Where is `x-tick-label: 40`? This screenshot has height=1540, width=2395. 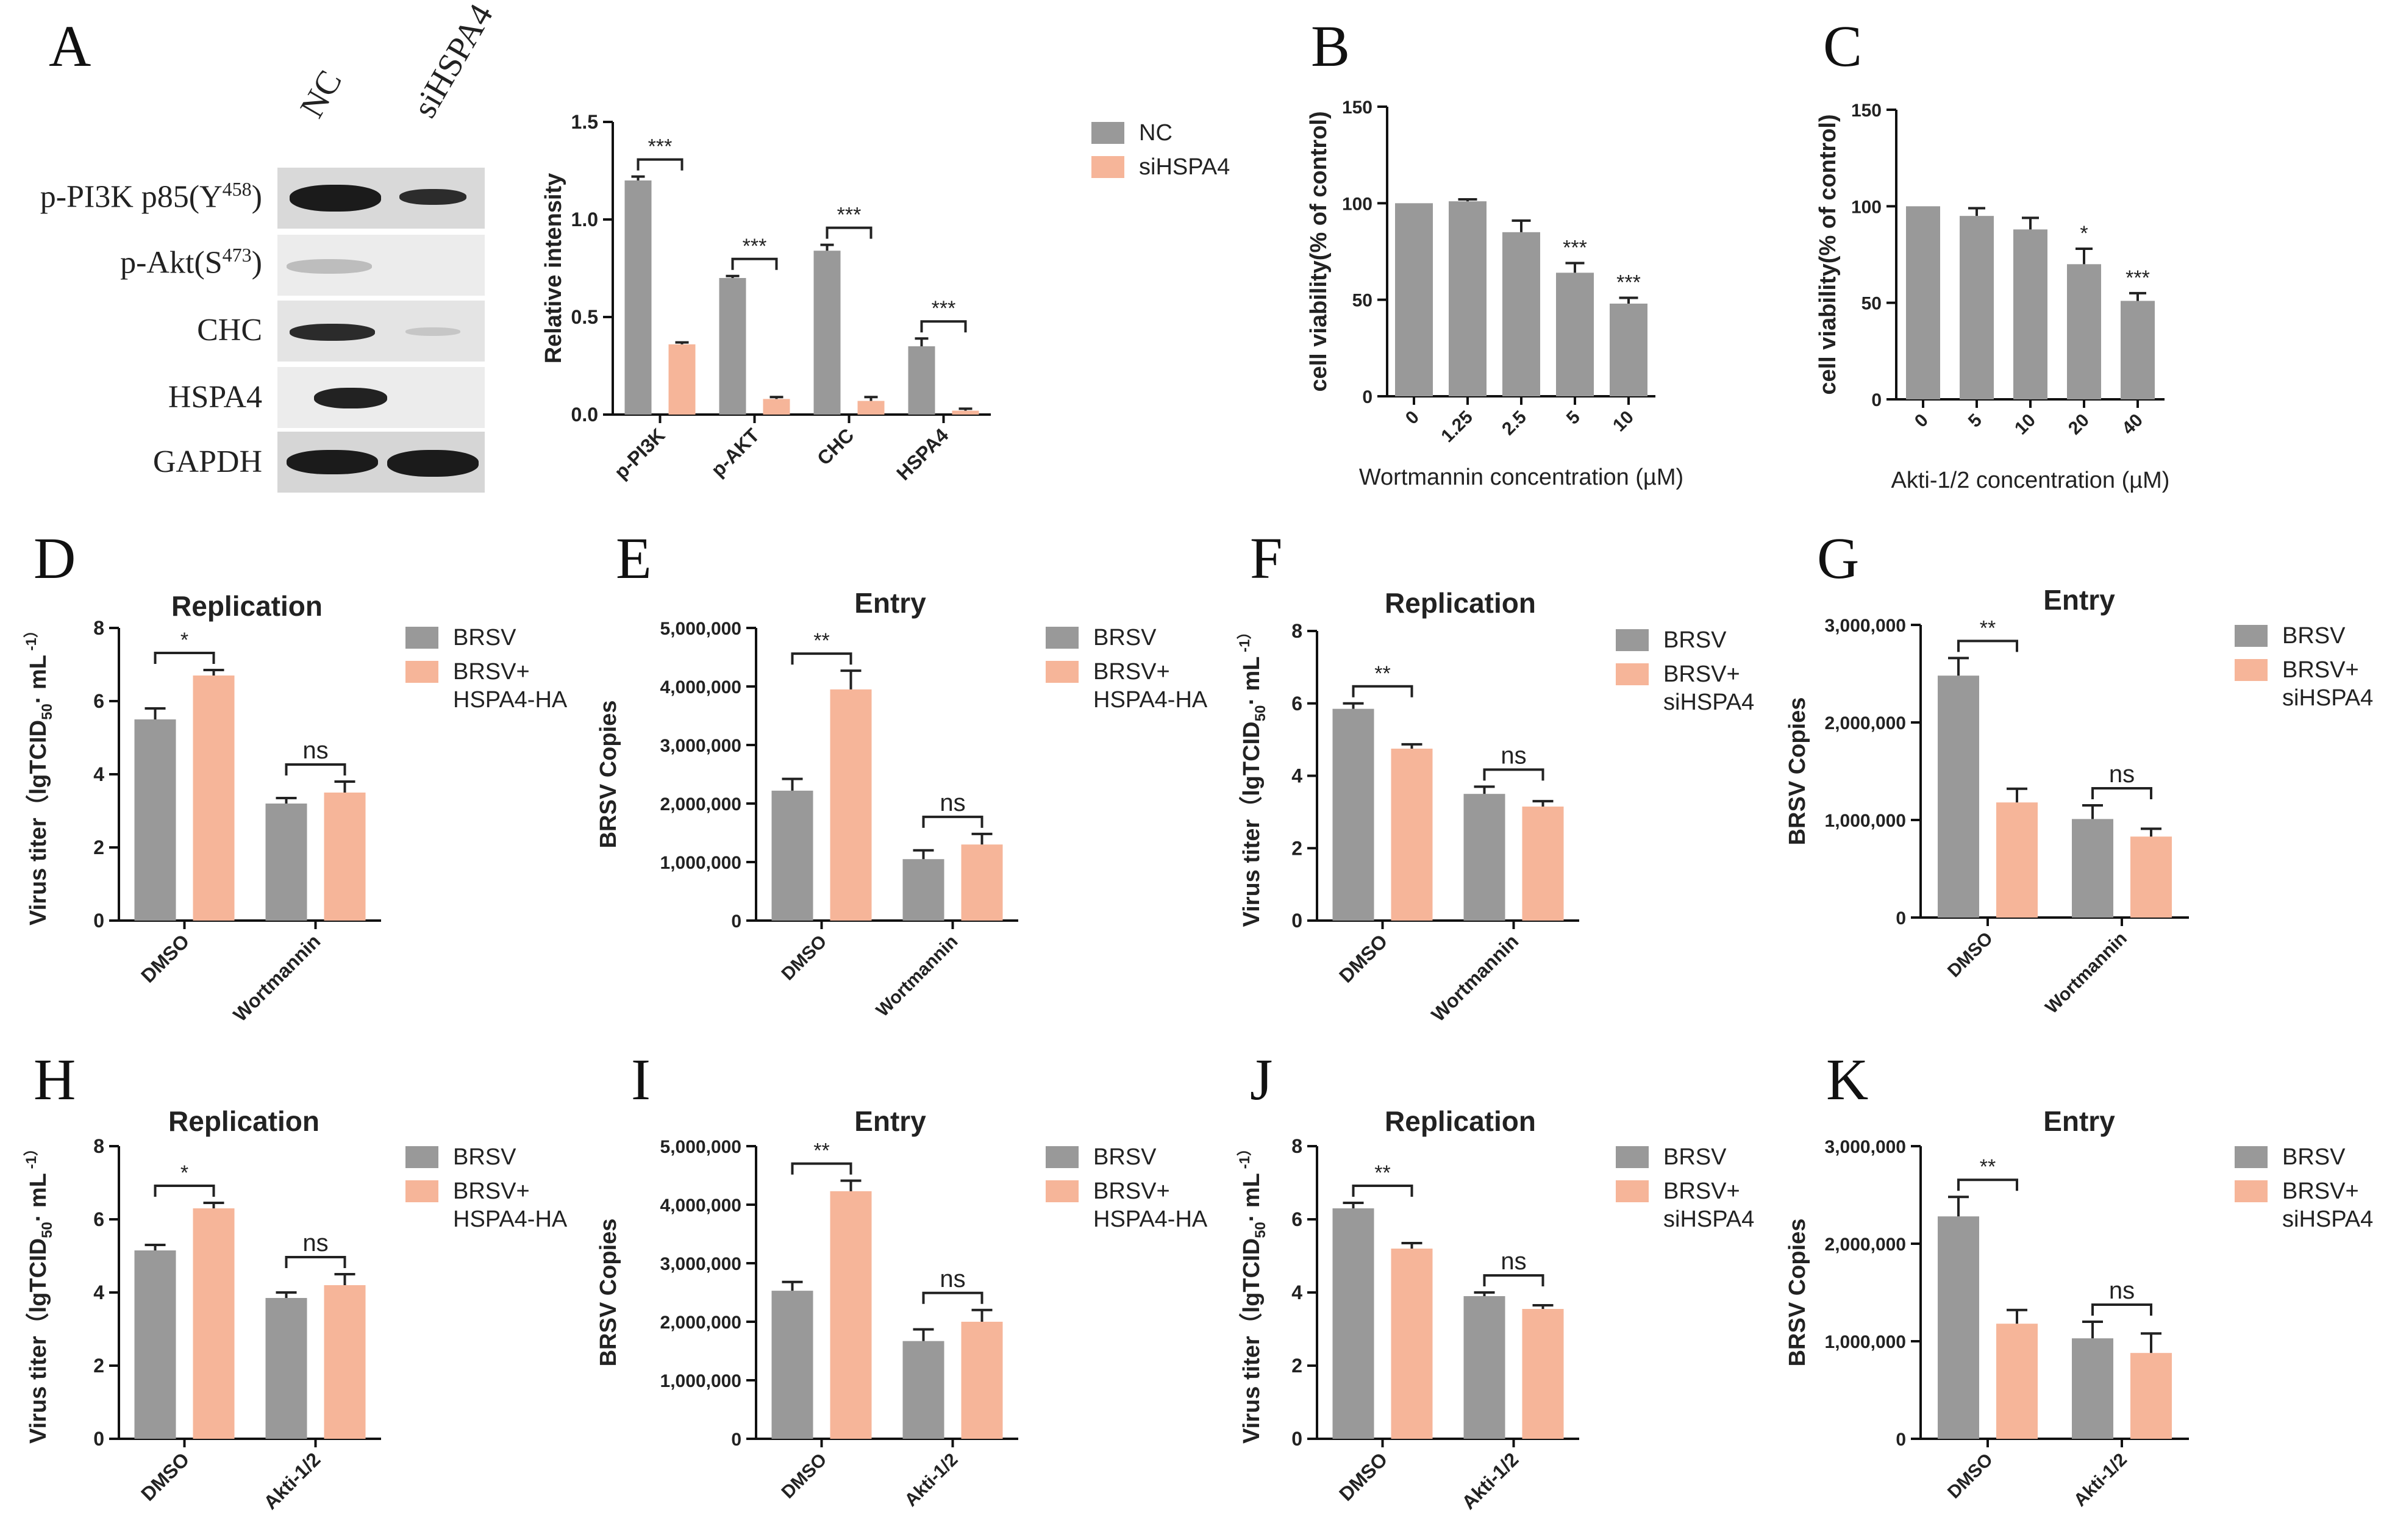 x-tick-label: 40 is located at coordinates (2132, 424).